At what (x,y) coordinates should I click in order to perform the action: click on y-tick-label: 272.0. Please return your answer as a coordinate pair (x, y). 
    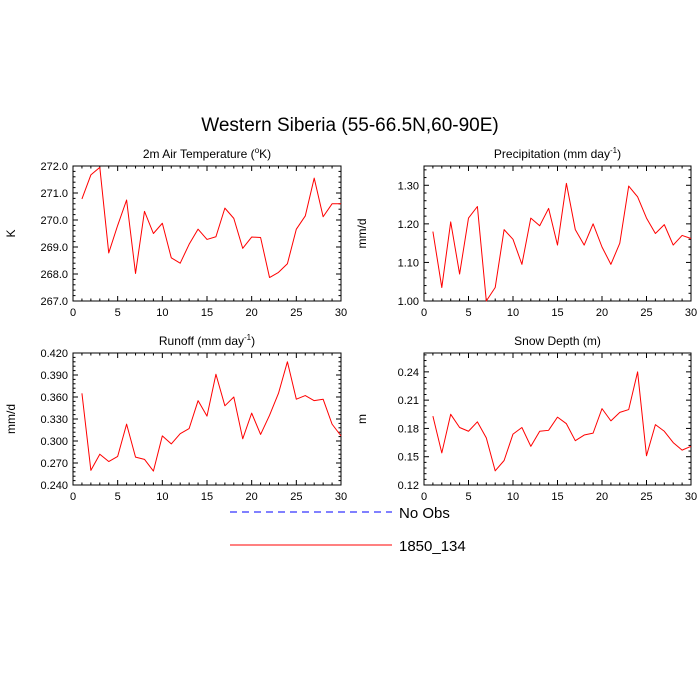
    Looking at the image, I should click on (54, 167).